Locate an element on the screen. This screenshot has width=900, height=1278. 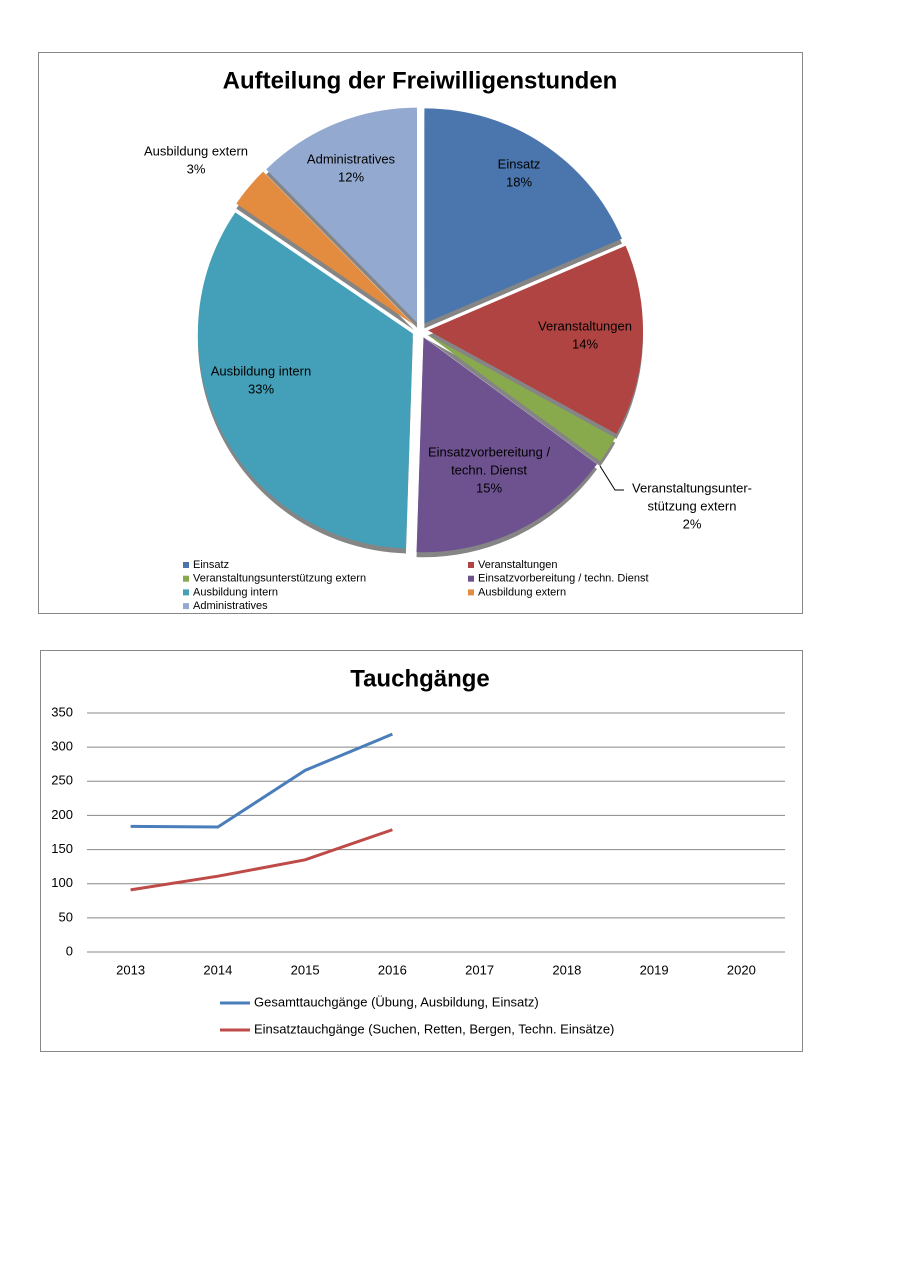
chart-title: Aufteilung der Freiwilligenstunden is located at coordinates (420, 80).